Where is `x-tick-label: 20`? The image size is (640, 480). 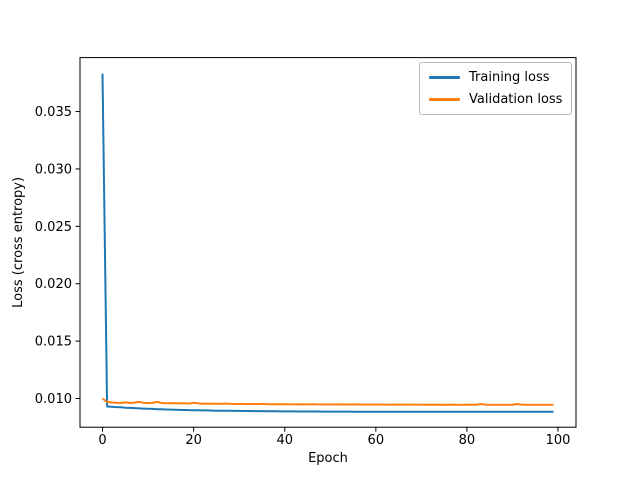 x-tick-label: 20 is located at coordinates (193, 440).